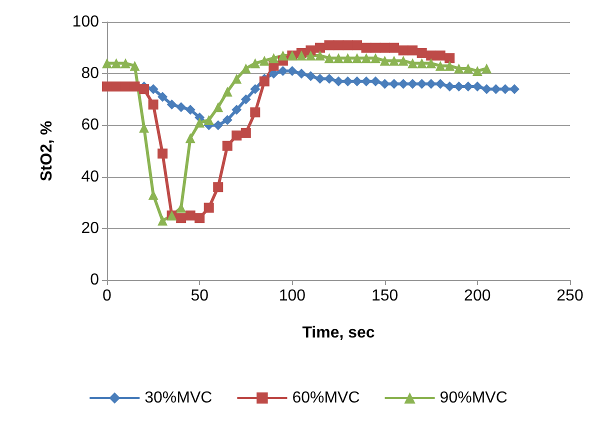  Describe the element at coordinates (90, 73) in the screenshot. I see `y-tick-label: 80` at that location.